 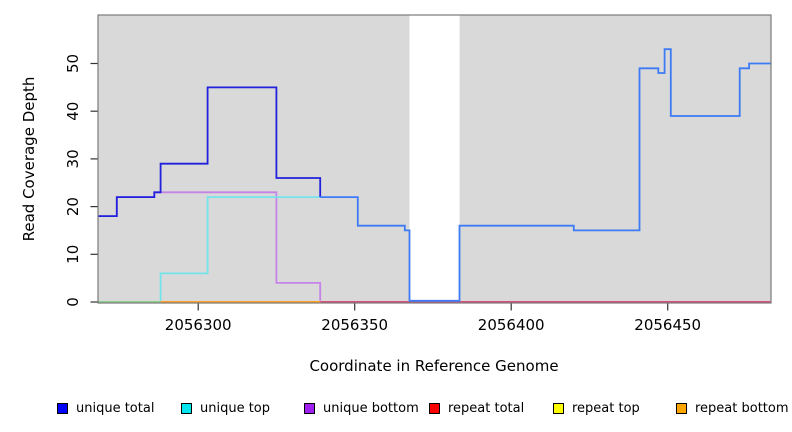 What do you see at coordinates (73, 63) in the screenshot?
I see `y-tick-label: 50` at bounding box center [73, 63].